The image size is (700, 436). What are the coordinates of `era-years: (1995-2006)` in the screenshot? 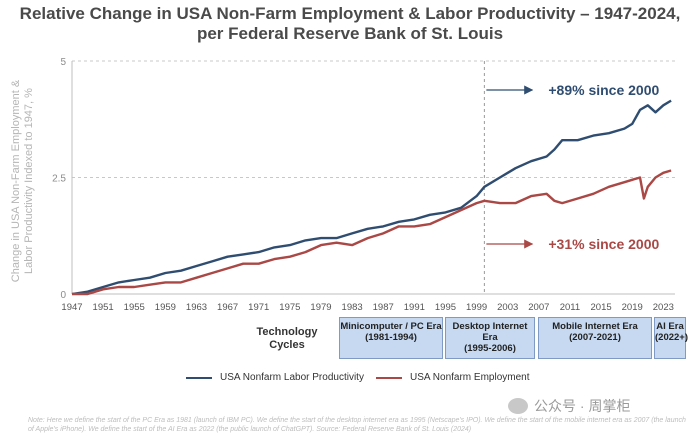 It's located at (490, 348).